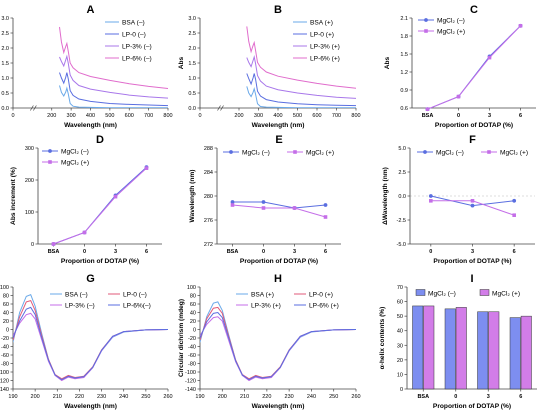  I want to click on y-tick-label: -20, so click(5, 339).